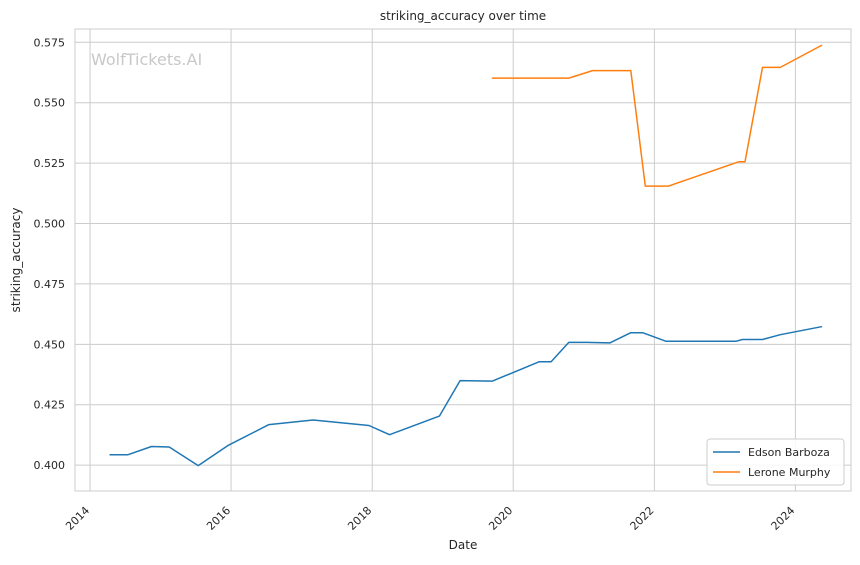 The width and height of the screenshot is (860, 565). I want to click on x-tick-label: 2022, so click(642, 518).